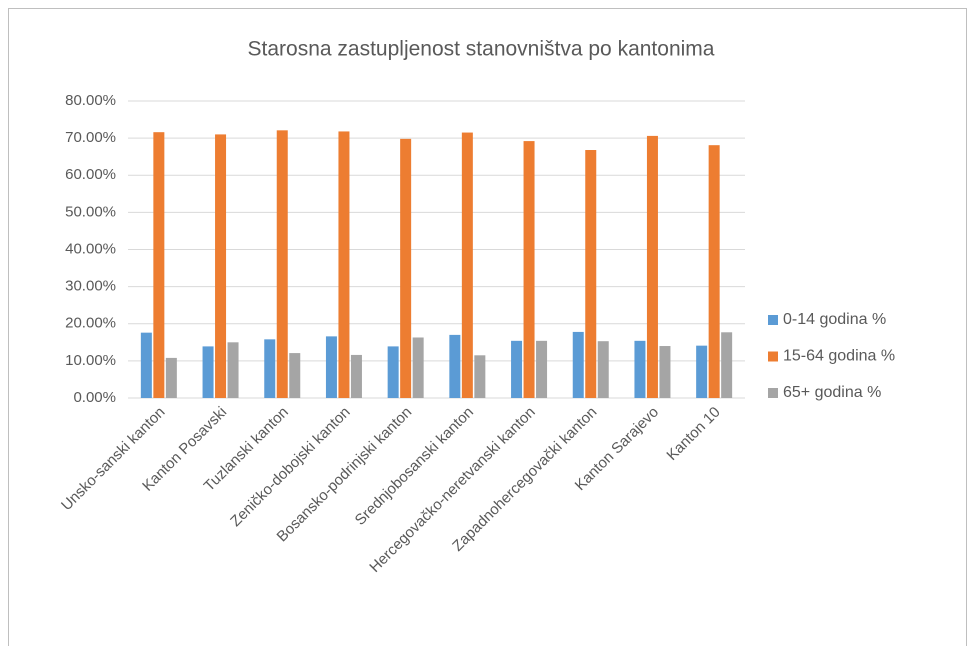 This screenshot has height=646, width=977. What do you see at coordinates (832, 392) in the screenshot?
I see `legend-label: 65+ godina %` at bounding box center [832, 392].